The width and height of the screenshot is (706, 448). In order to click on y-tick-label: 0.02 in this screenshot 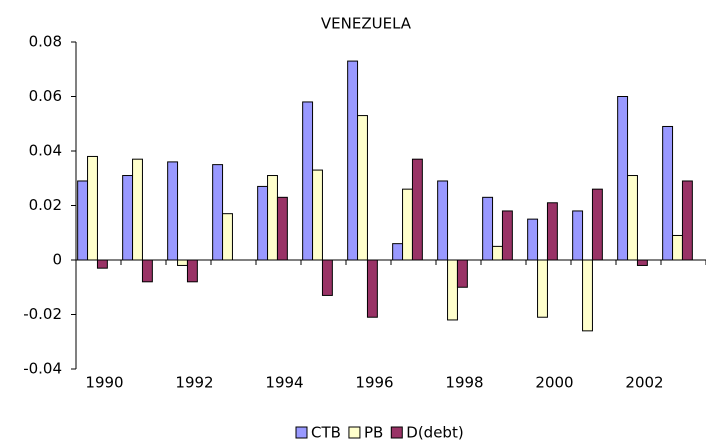, I will do `click(45, 205)`.